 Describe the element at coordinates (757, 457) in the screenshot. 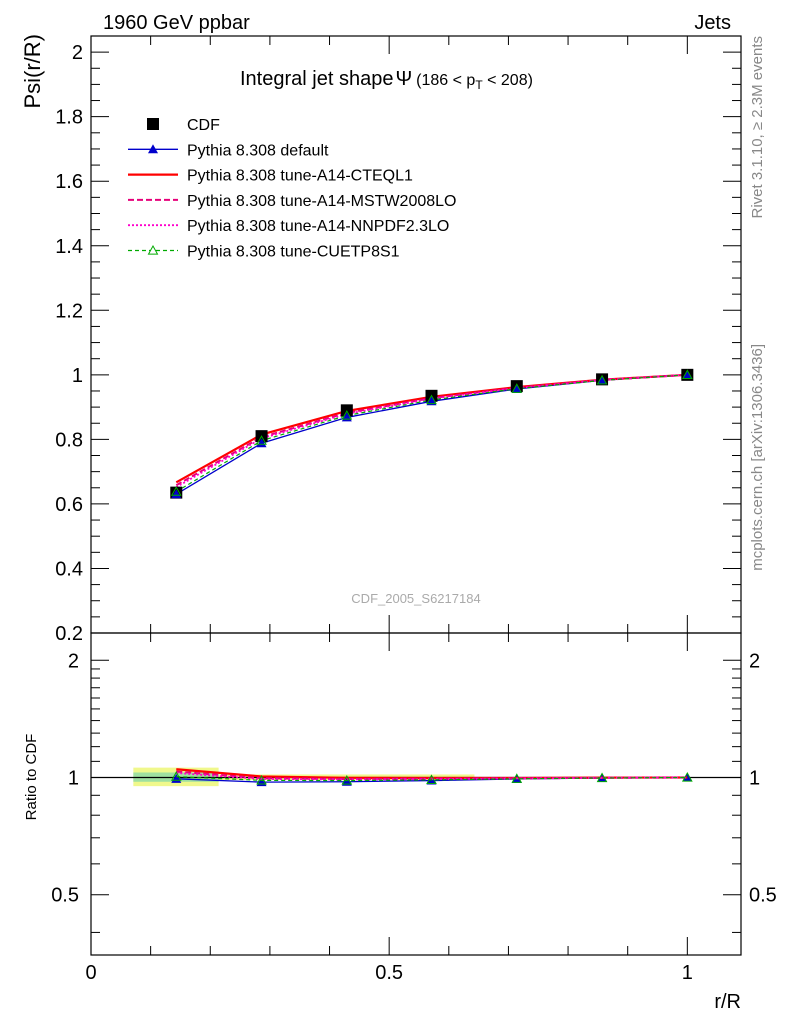

I see `mcplots-label: mcplots.cern.ch [arXiv:1306.3436]` at that location.